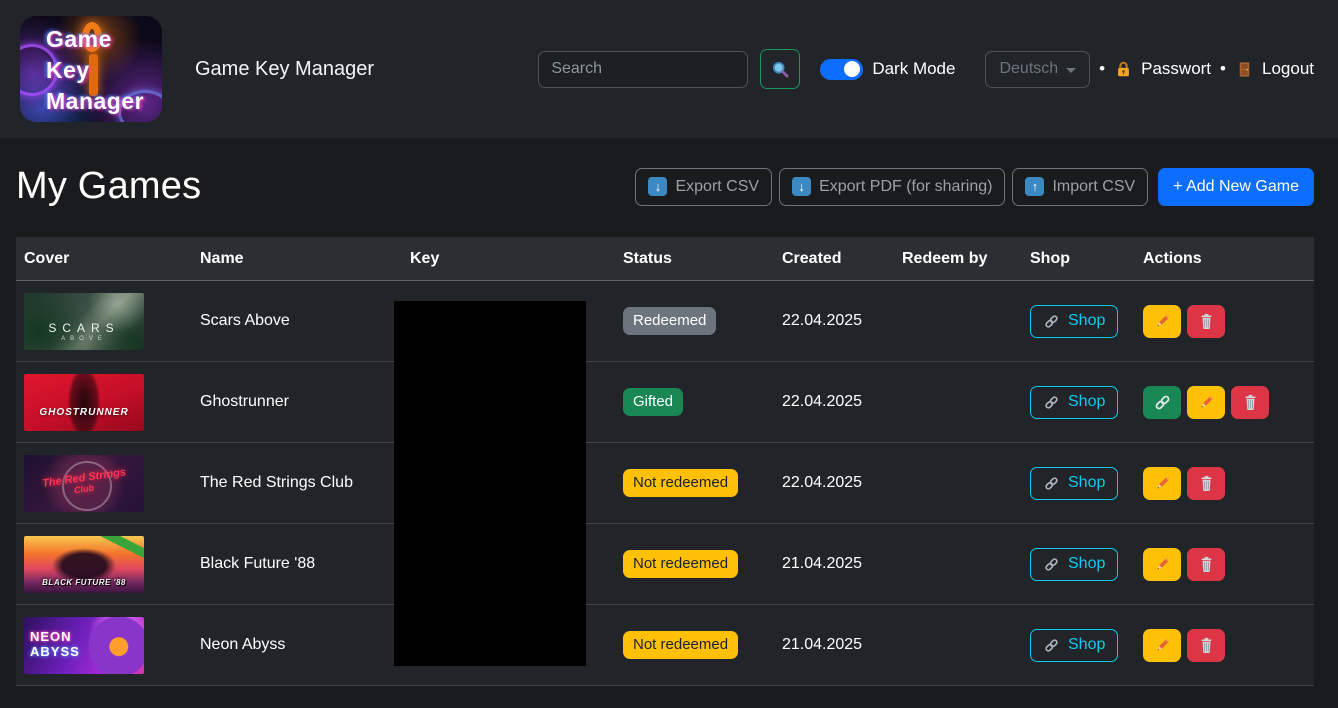 The width and height of the screenshot is (1338, 708). I want to click on cover-art-text: Club, so click(84, 489).